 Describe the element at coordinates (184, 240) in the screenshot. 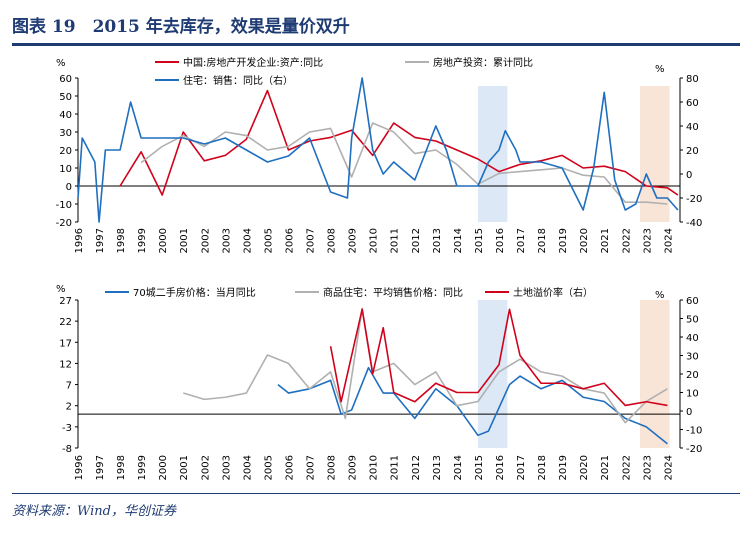

I see `x-tick-label: 2001` at that location.